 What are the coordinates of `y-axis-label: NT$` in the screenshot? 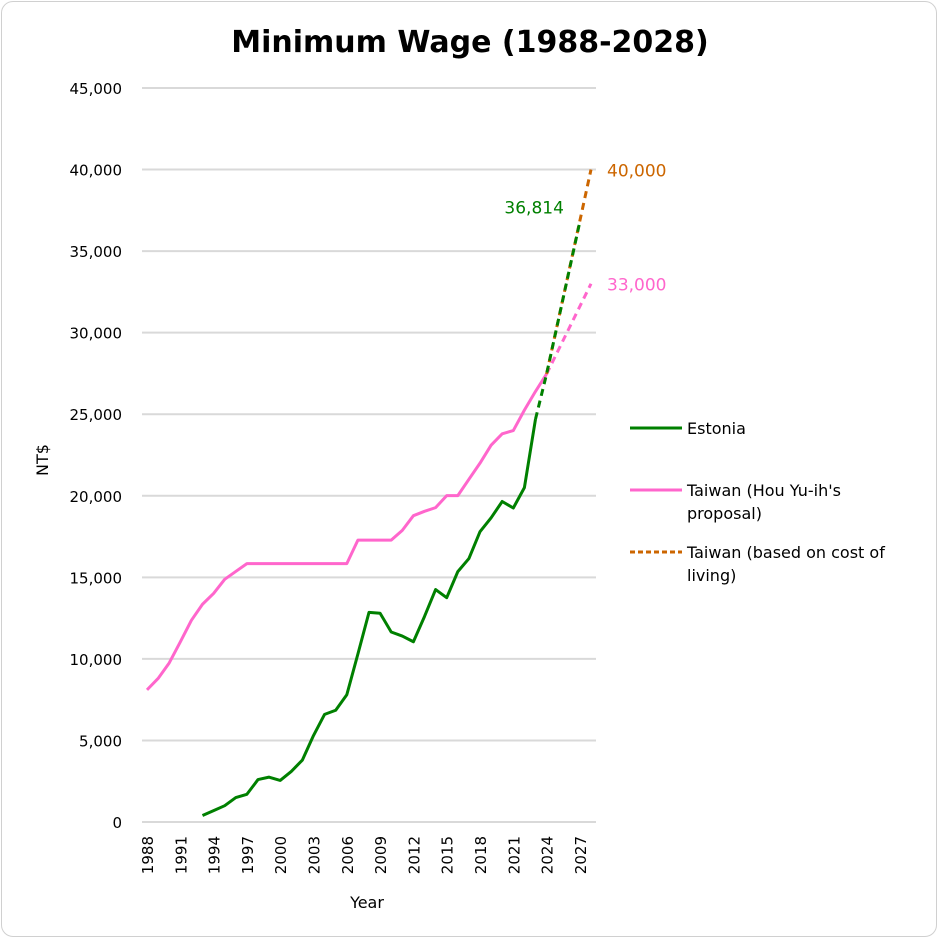 It's located at (42, 460).